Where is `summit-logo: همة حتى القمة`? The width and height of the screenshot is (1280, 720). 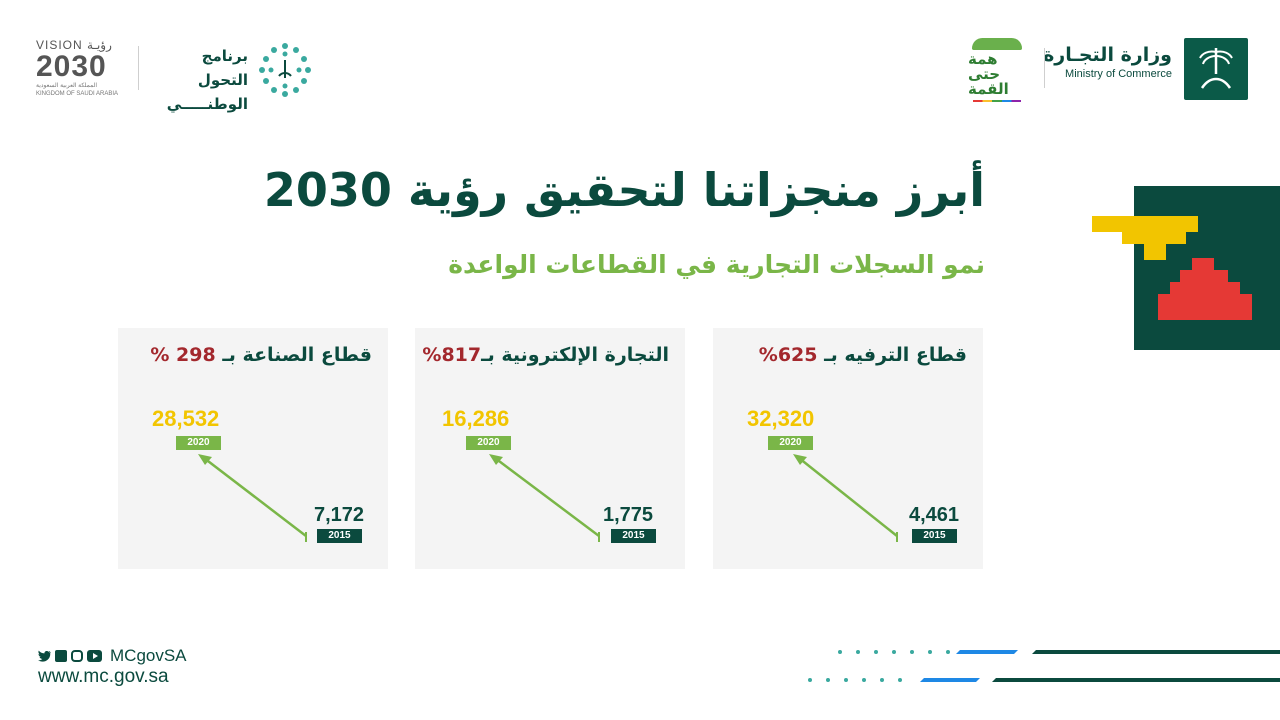 summit-logo: همة حتى القمة is located at coordinates (997, 70).